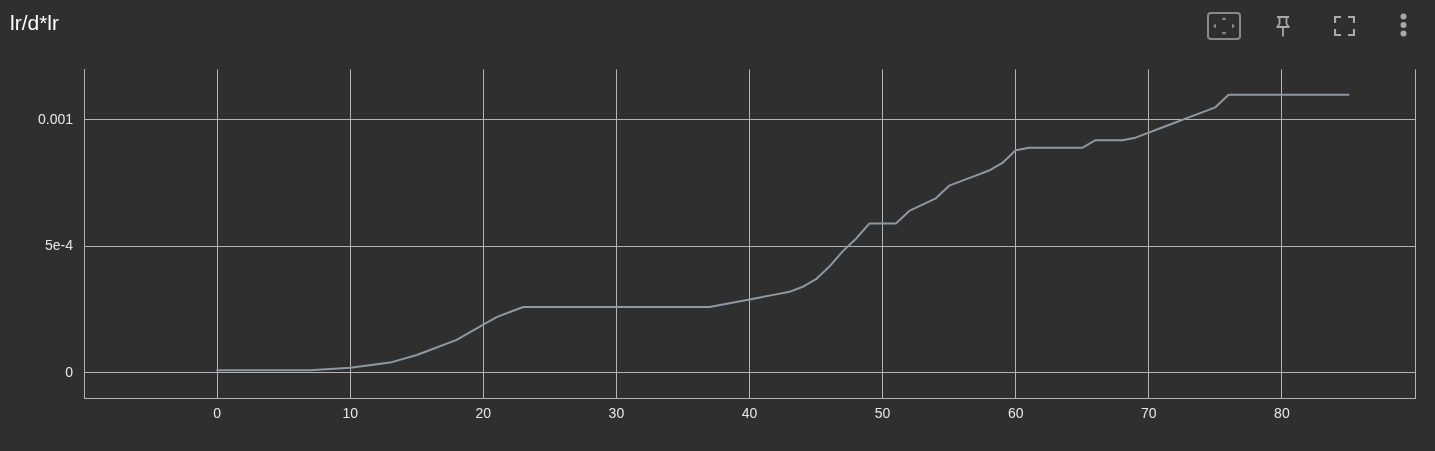 This screenshot has height=451, width=1435. What do you see at coordinates (1282, 413) in the screenshot?
I see `x-tick-label: 80` at bounding box center [1282, 413].